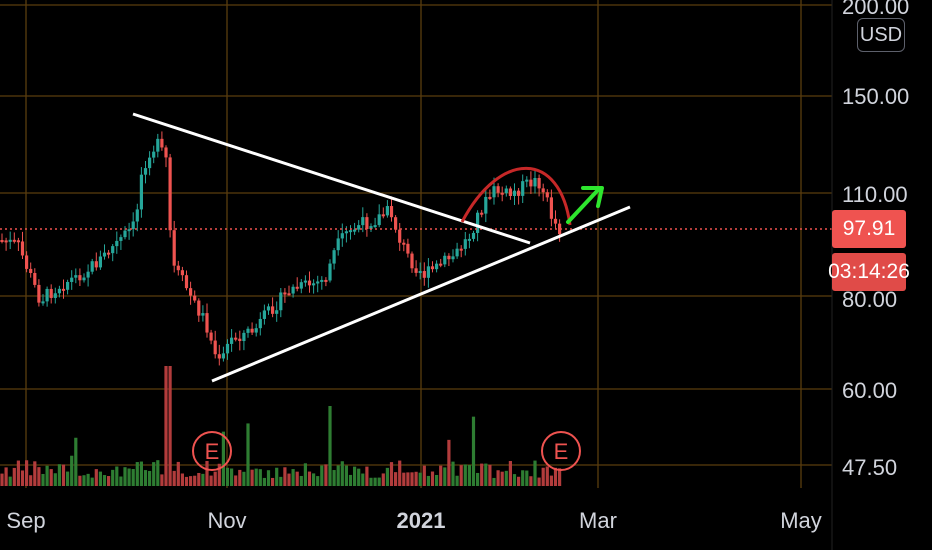  Describe the element at coordinates (870, 299) in the screenshot. I see `price-tick-label: 80.00` at that location.